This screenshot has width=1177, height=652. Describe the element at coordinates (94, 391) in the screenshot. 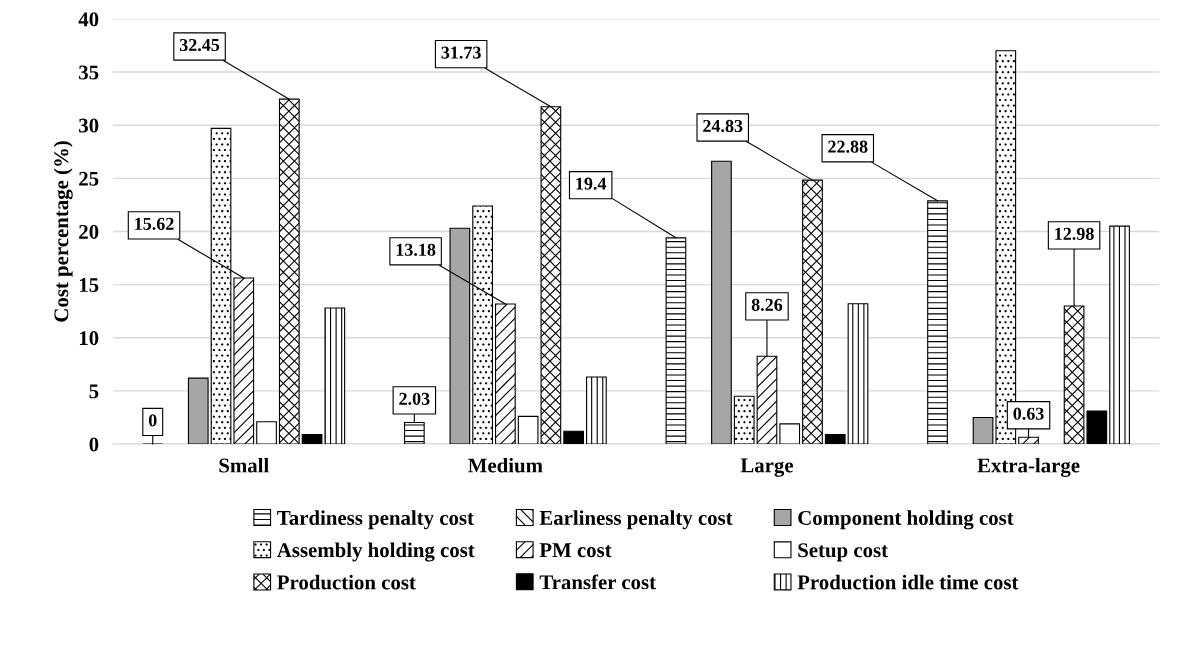

I see `y-tick-label: 5` at that location.